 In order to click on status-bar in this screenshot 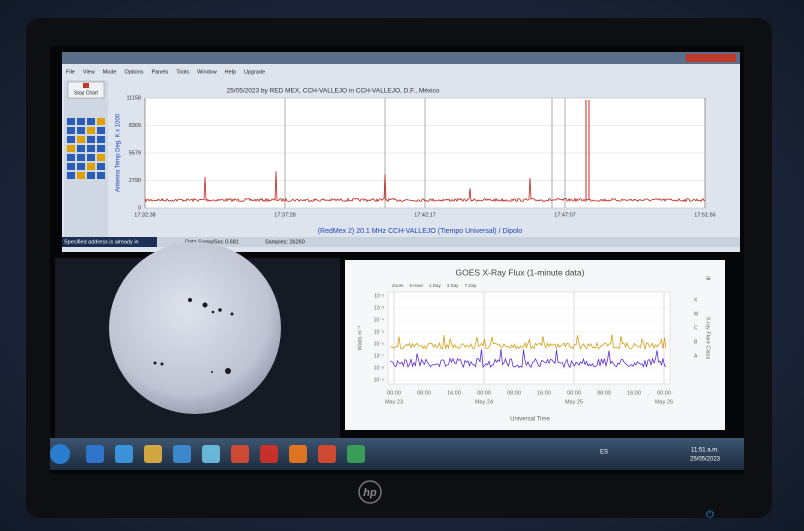, I will do `click(401, 242)`.